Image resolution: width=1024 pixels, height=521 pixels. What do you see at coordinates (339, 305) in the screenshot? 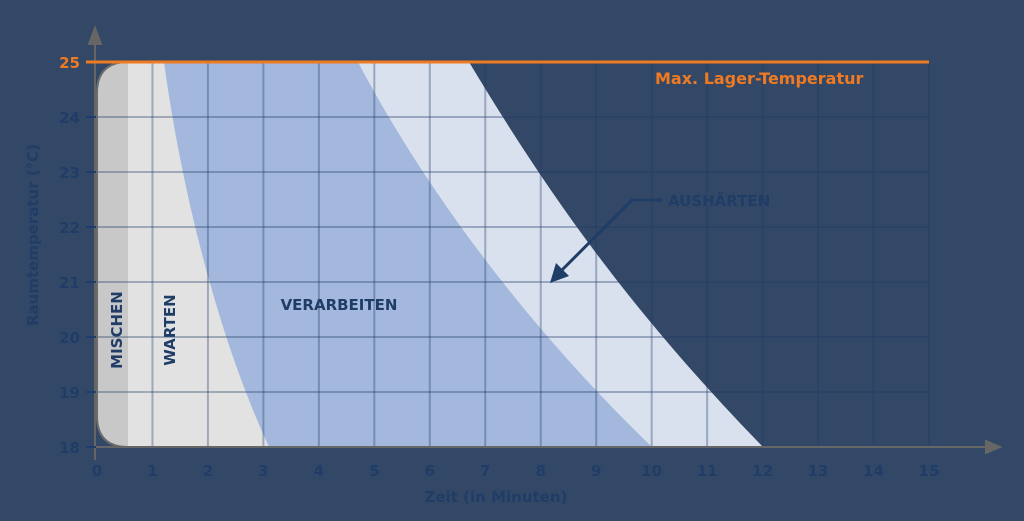
I see `label-verarbeiten: VERARBEITEN` at bounding box center [339, 305].